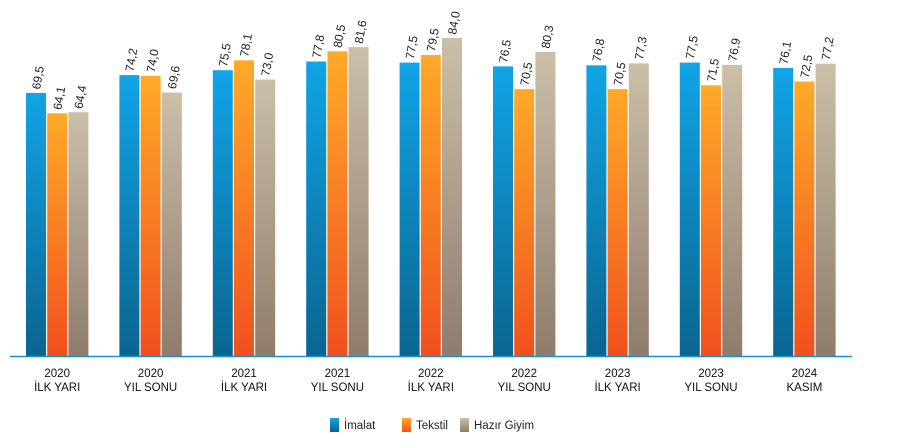 This screenshot has width=900, height=448. Describe the element at coordinates (464, 425) in the screenshot. I see `legend-swatch-hazır-giyim` at that location.